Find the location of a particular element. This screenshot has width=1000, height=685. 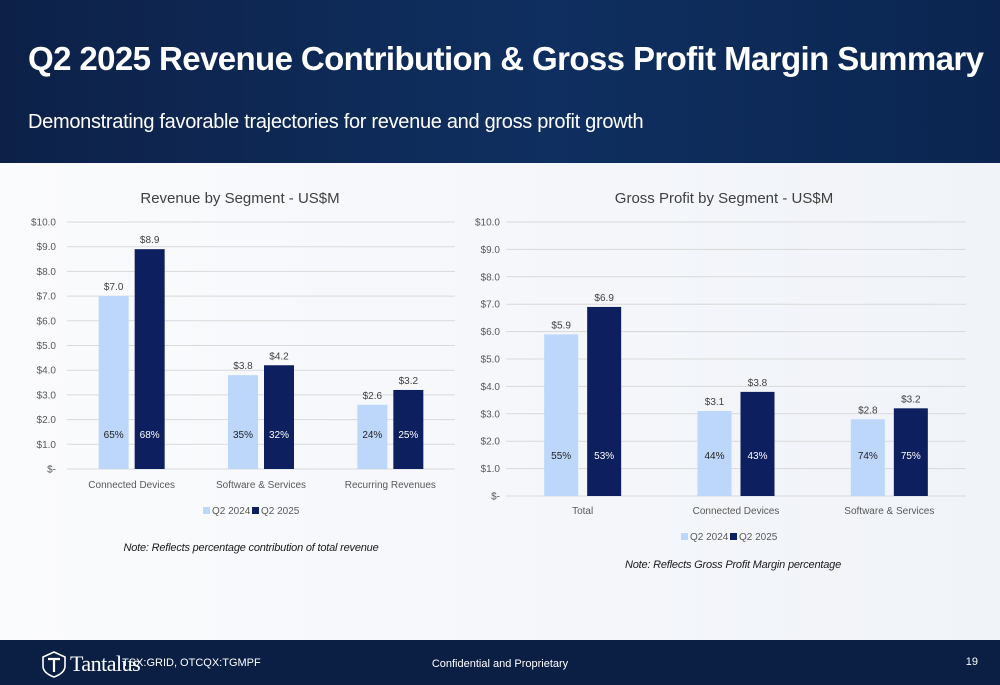

ticker-symbols: TSX:GRID, OTCQX:TGMPF is located at coordinates (191, 663).